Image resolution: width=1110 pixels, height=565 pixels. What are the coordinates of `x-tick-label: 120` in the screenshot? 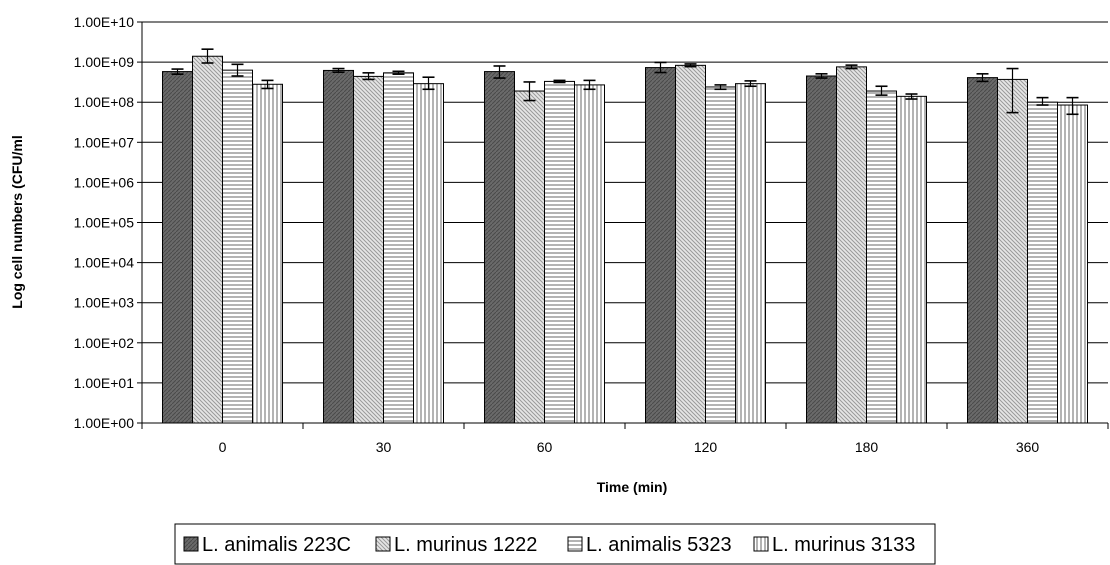 It's located at (706, 447).